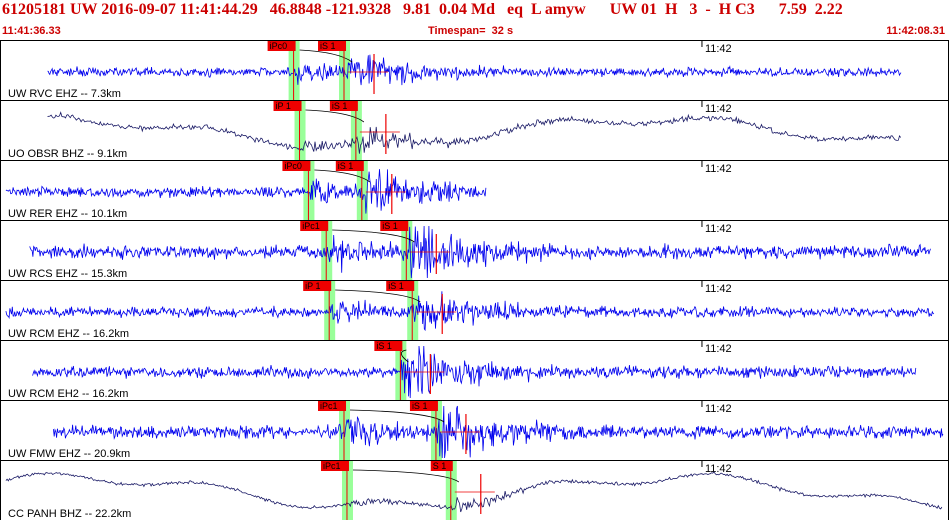 This screenshot has height=520, width=949. What do you see at coordinates (64, 94) in the screenshot?
I see `station-label: UW RVC EHZ -- 7.3km` at bounding box center [64, 94].